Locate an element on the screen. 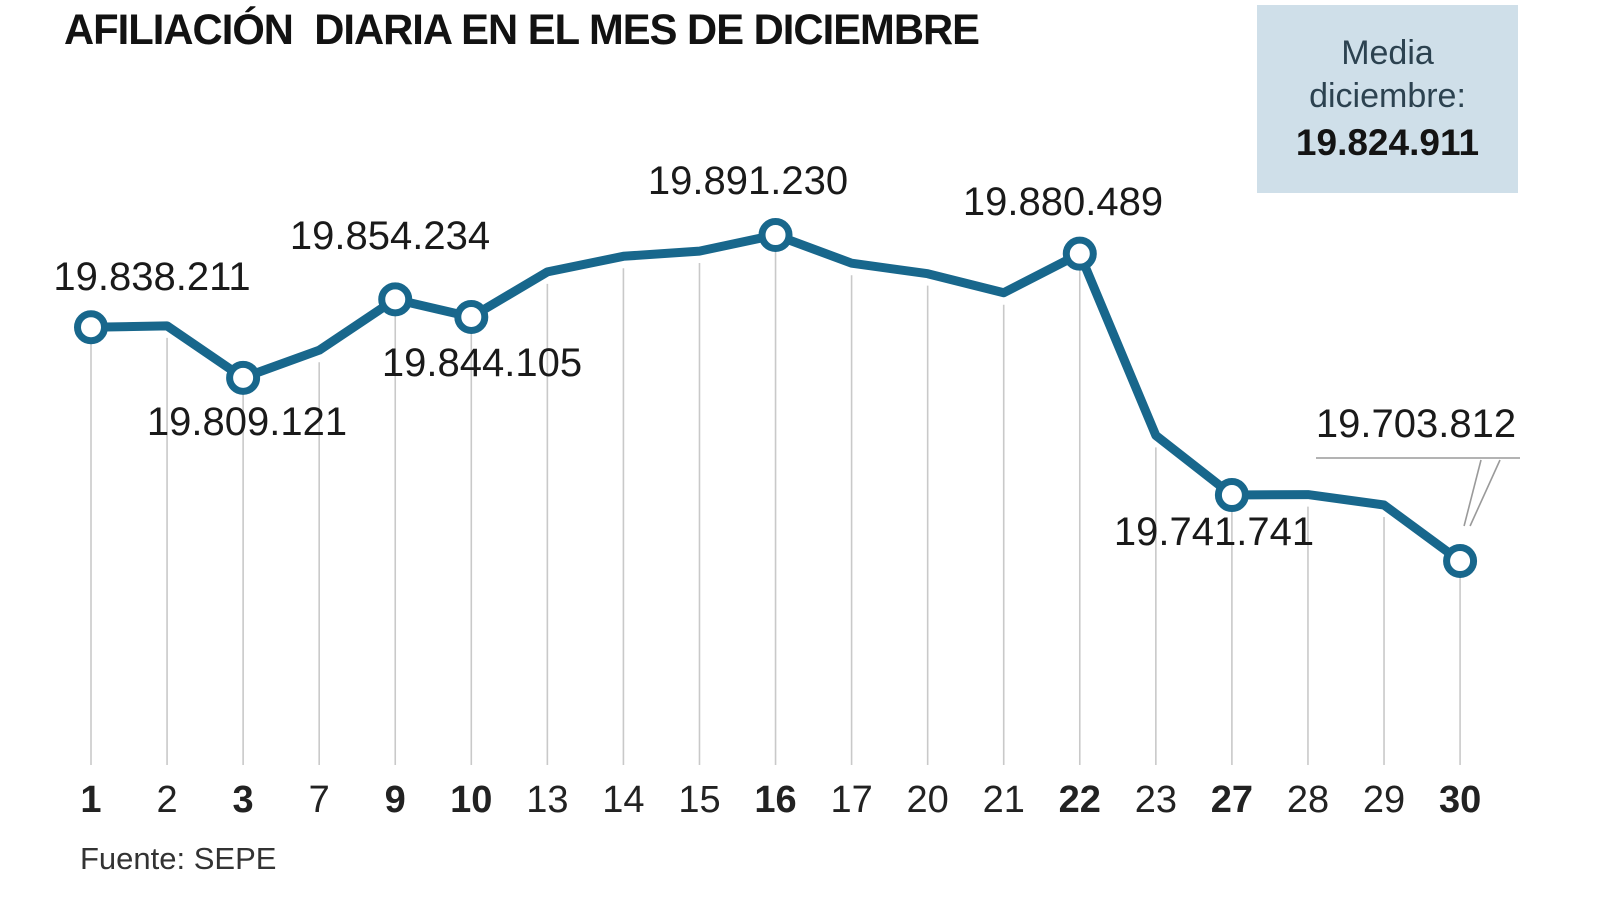 This screenshot has width=1600, height=900. x-axis-label-day-9: 9 is located at coordinates (395, 800).